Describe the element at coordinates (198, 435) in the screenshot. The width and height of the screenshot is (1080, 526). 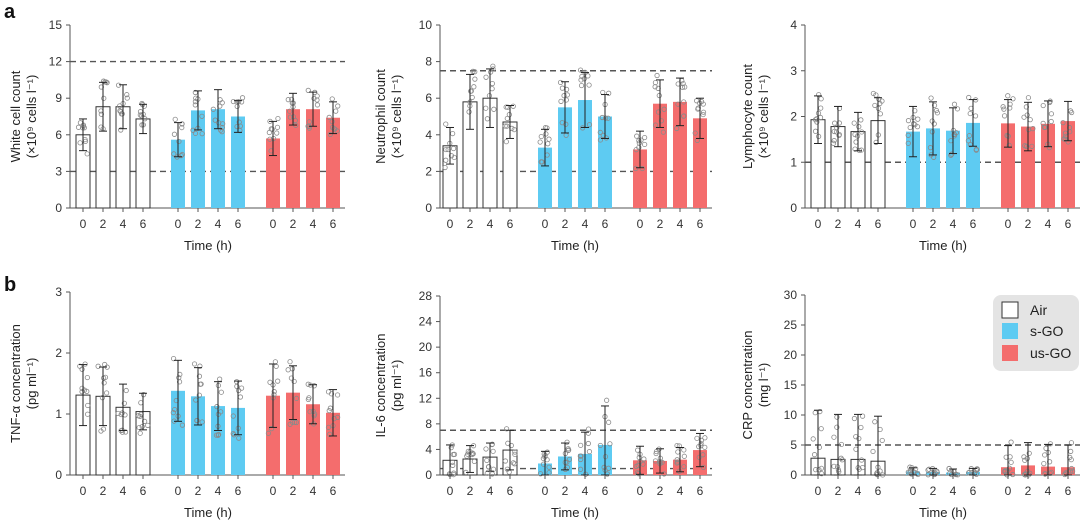
I see `bar-s-go-2h` at that location.